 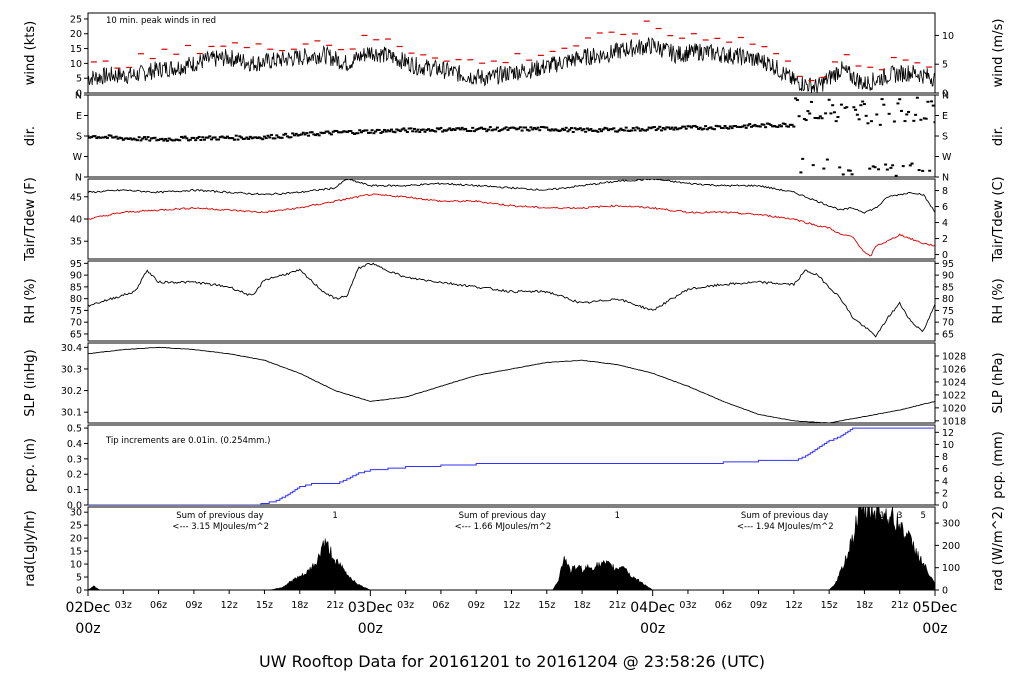 What do you see at coordinates (511, 56) in the screenshot?
I see `plot-area` at bounding box center [511, 56].